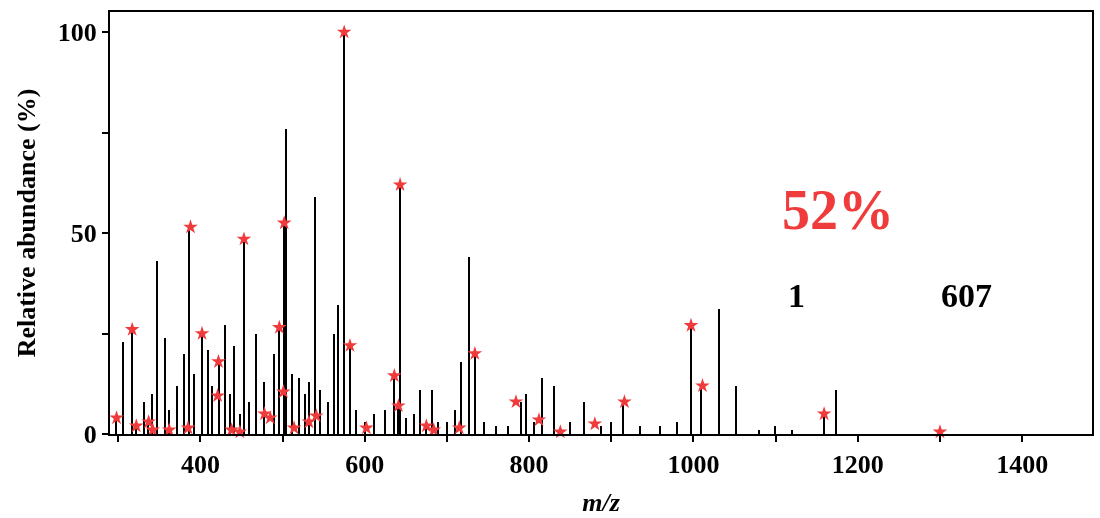 The height and width of the screenshot is (518, 1100). Describe the element at coordinates (26, 223) in the screenshot. I see `y-axis-title: Relative abundance (%)` at that location.